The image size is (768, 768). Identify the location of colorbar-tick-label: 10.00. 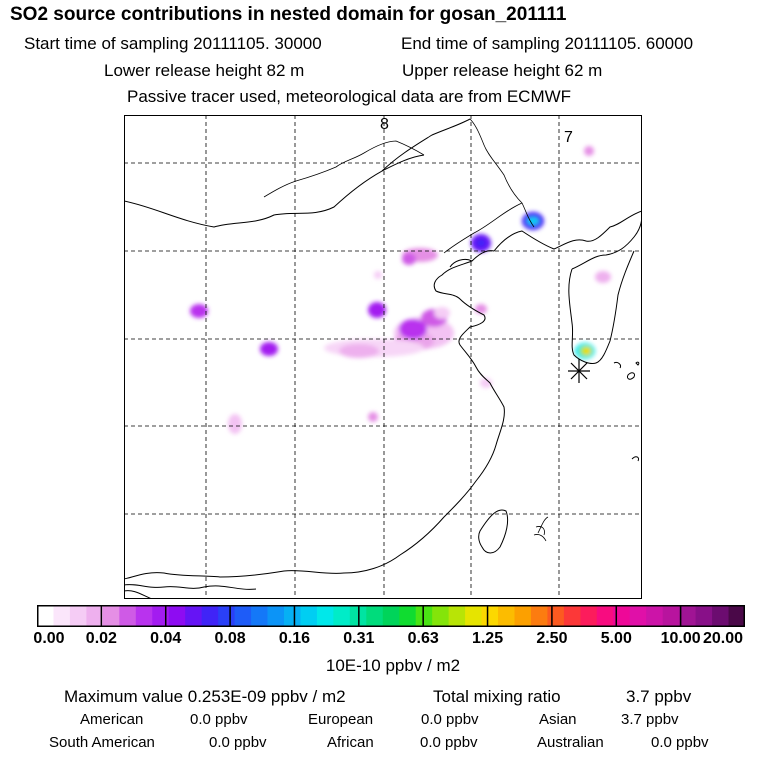
(680, 638).